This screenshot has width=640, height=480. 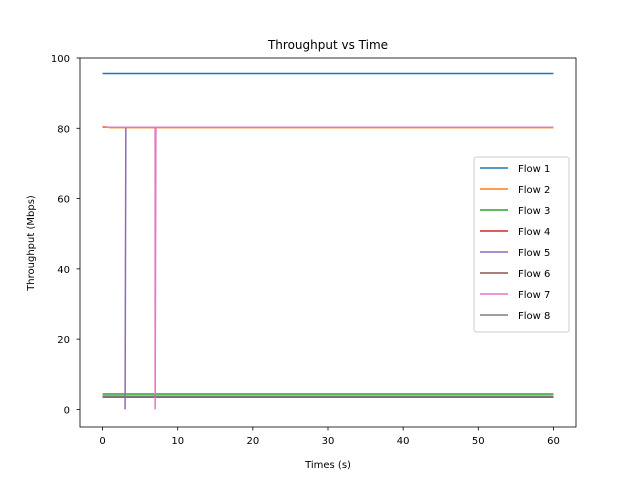 I want to click on x-tick-label: 10, so click(x=177, y=441).